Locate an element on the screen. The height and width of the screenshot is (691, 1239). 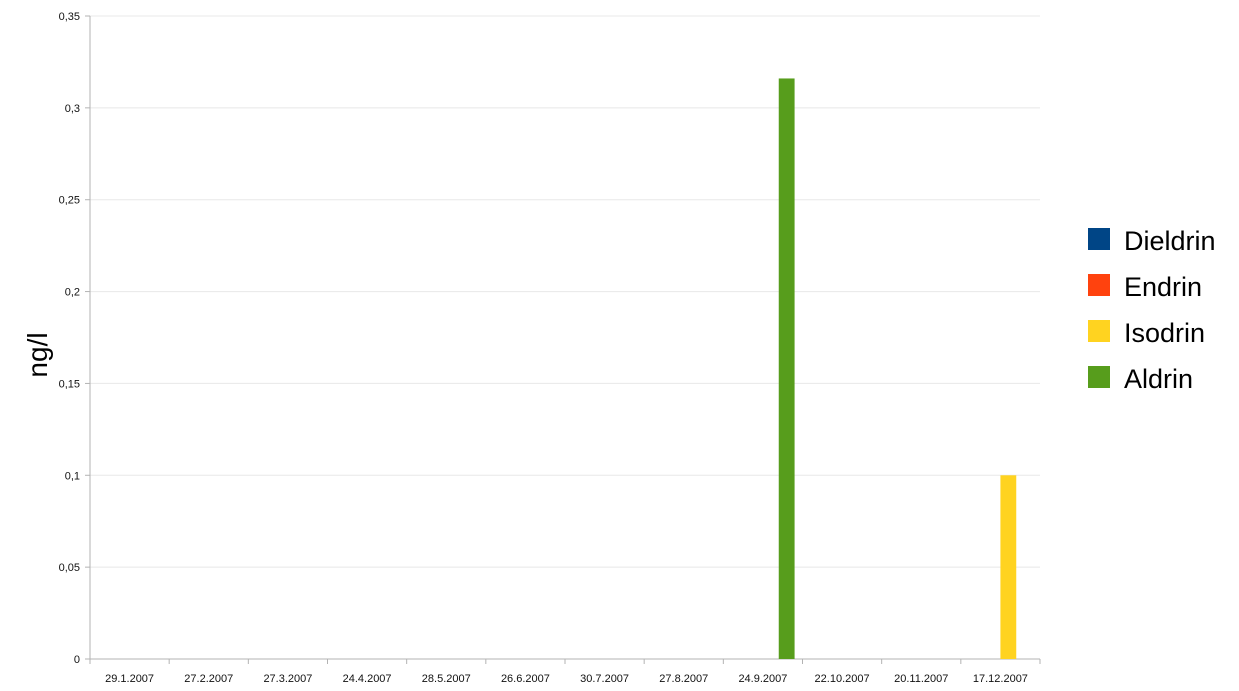
x-tick-label: 28.5.2007 is located at coordinates (446, 679).